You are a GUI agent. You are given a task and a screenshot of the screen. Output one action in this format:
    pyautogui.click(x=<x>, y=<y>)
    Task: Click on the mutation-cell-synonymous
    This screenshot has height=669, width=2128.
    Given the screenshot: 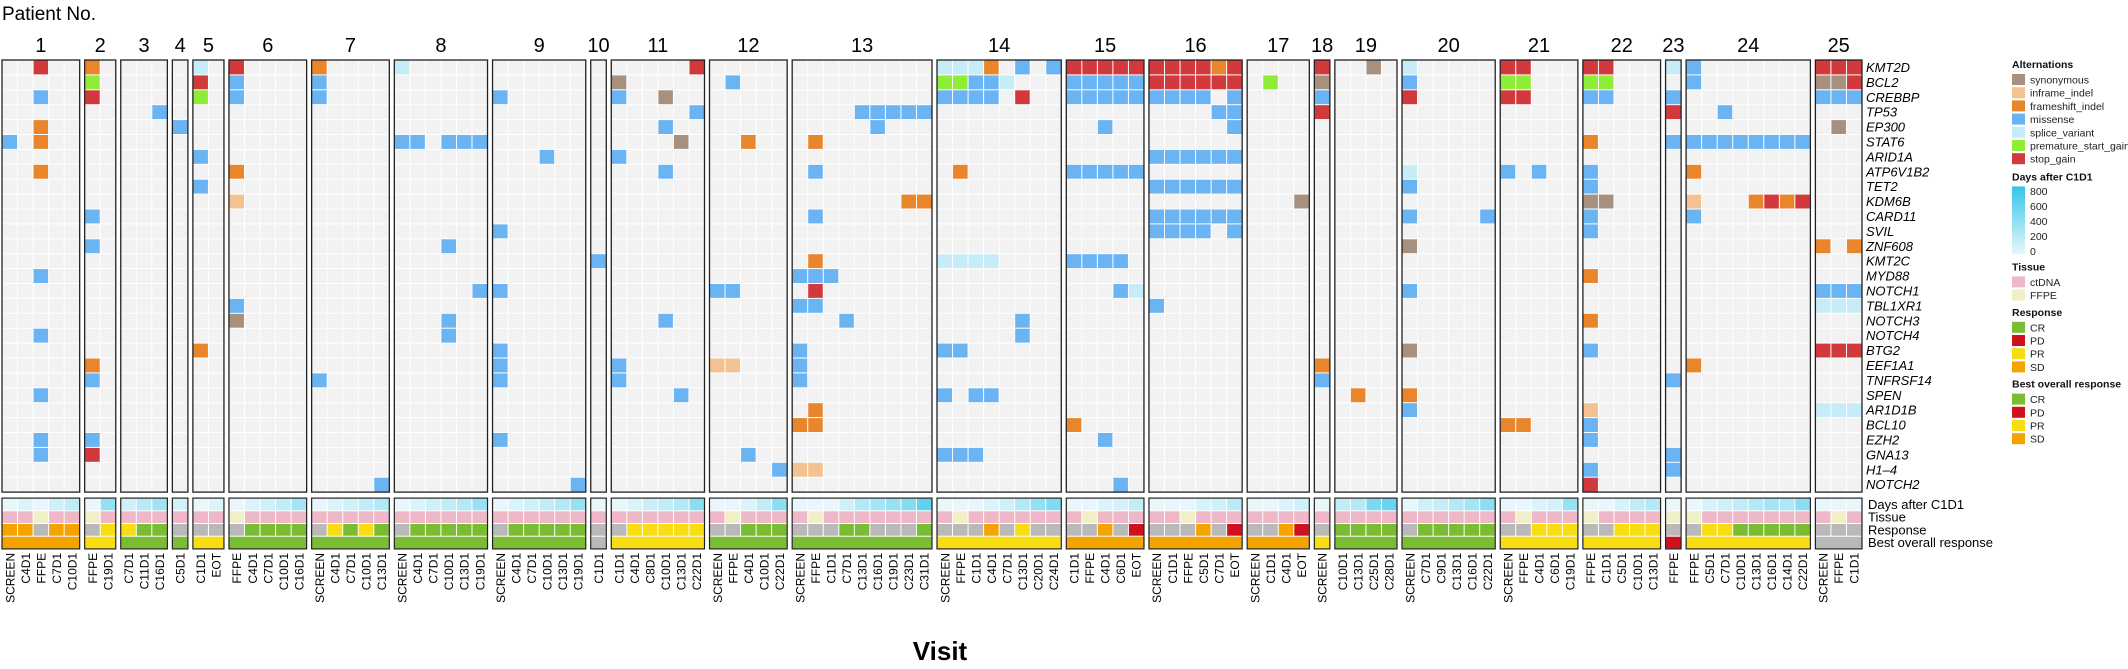 What is the action you would take?
    pyautogui.click(x=1410, y=246)
    